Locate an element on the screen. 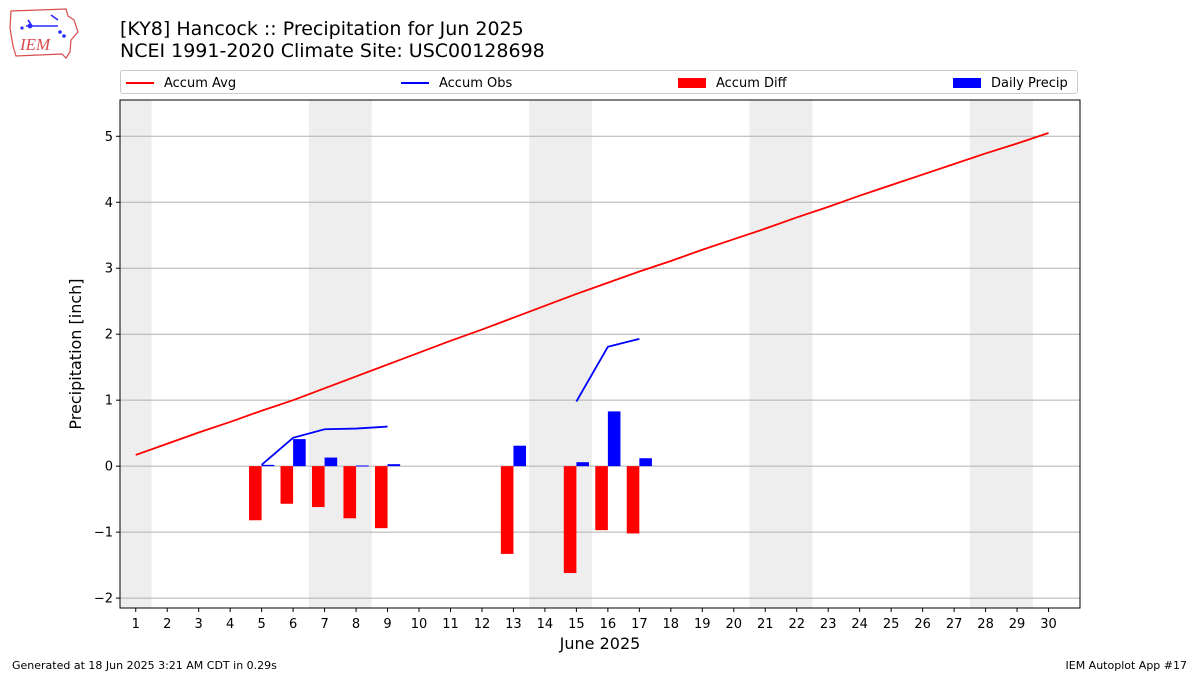 Image resolution: width=1200 pixels, height=675 pixels. xtick-label-13: 14 is located at coordinates (545, 624).